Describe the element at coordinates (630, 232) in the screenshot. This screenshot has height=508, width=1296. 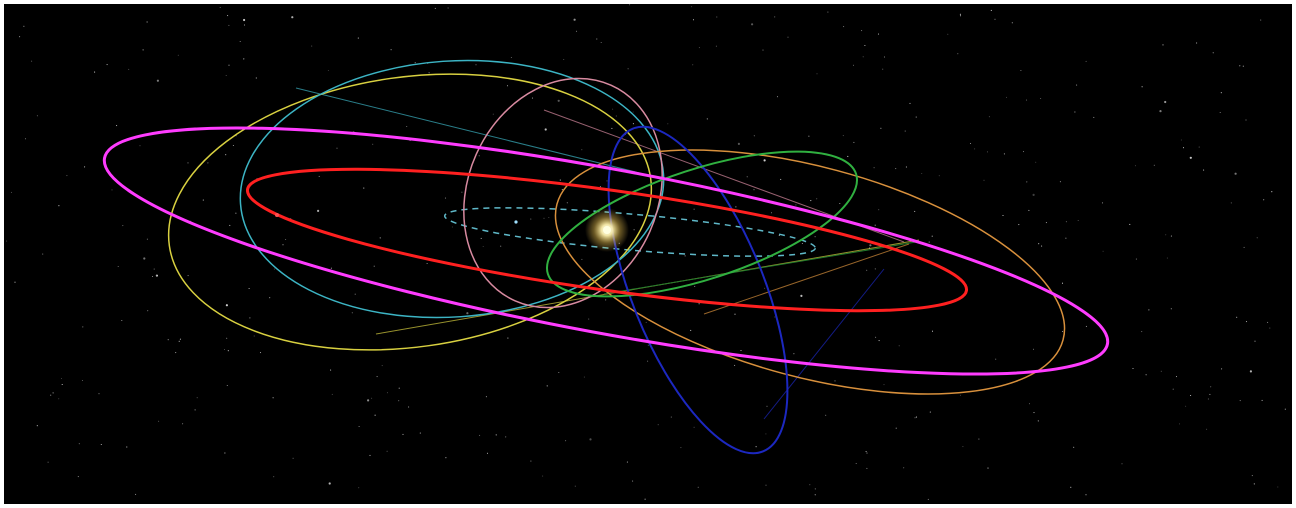
I see `dashed-inner-orbit` at that location.